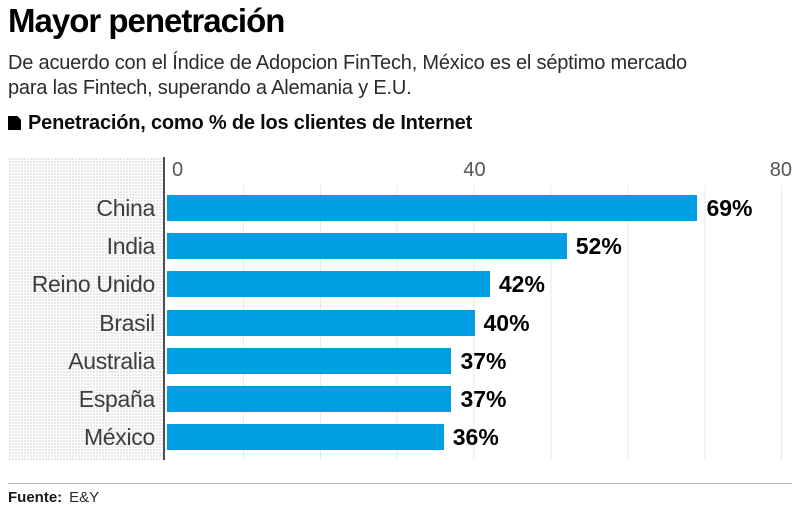  I want to click on x-axis-tick-40: 40, so click(474, 170).